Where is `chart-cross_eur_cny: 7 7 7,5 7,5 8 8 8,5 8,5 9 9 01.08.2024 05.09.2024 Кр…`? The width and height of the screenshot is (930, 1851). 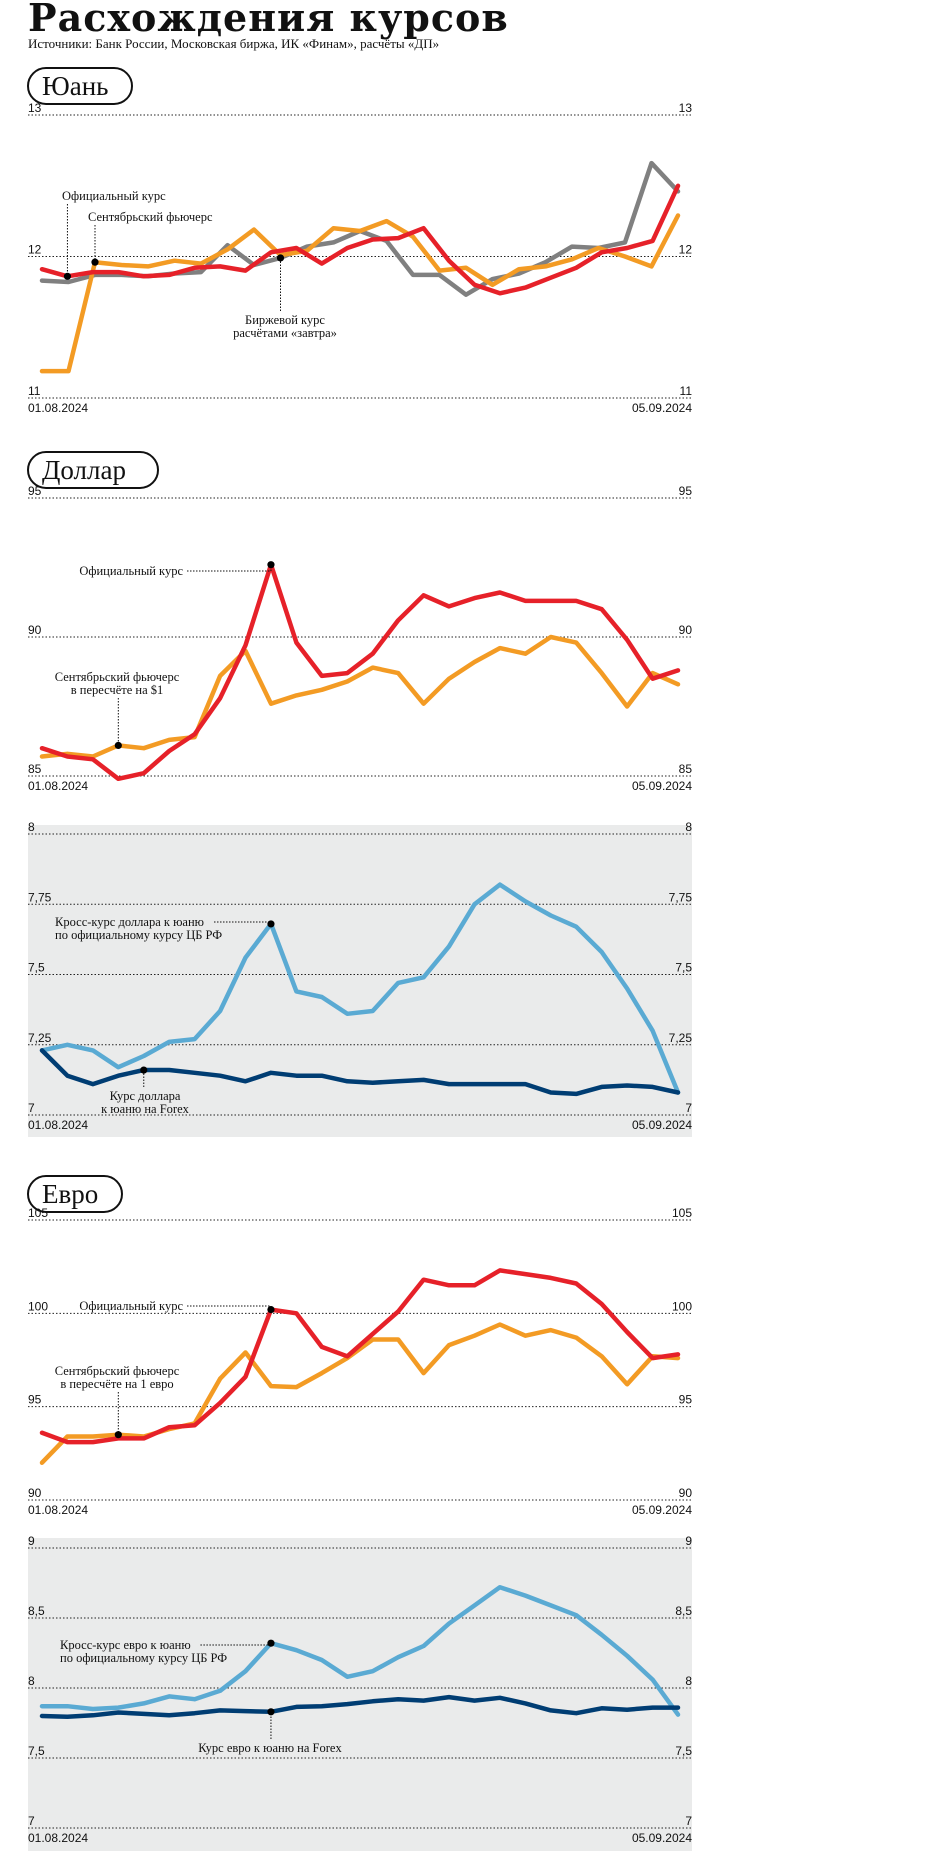 chart-cross_eur_cny: 7 7 7,5 7,5 8 8 8,5 8,5 9 9 01.08.2024 05.09.2024 Кр… is located at coordinates (360, 1692).